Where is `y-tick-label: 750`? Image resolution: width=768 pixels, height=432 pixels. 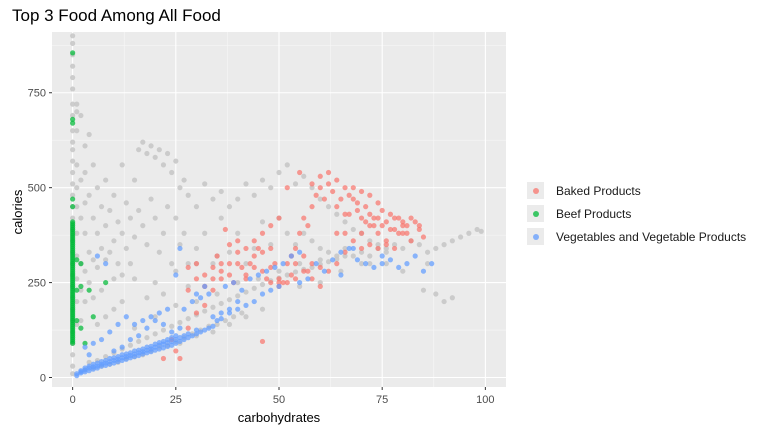 y-tick-label: 750 is located at coordinates (37, 94).